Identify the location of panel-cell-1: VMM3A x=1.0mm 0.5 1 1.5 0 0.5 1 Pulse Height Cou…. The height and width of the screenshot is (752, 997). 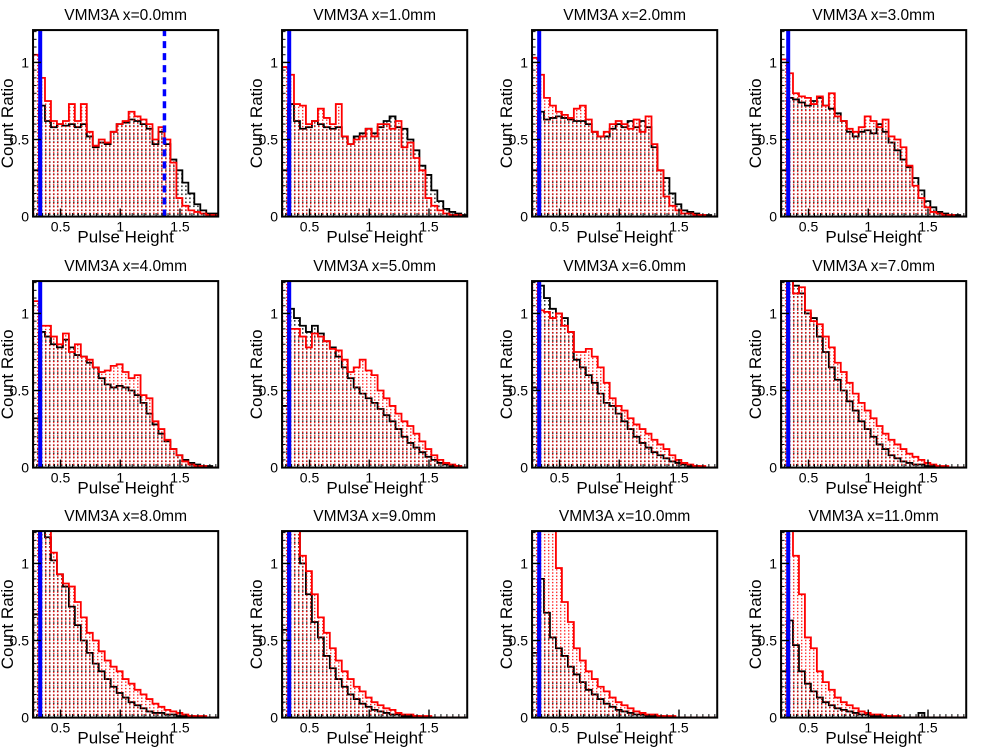
(373, 125).